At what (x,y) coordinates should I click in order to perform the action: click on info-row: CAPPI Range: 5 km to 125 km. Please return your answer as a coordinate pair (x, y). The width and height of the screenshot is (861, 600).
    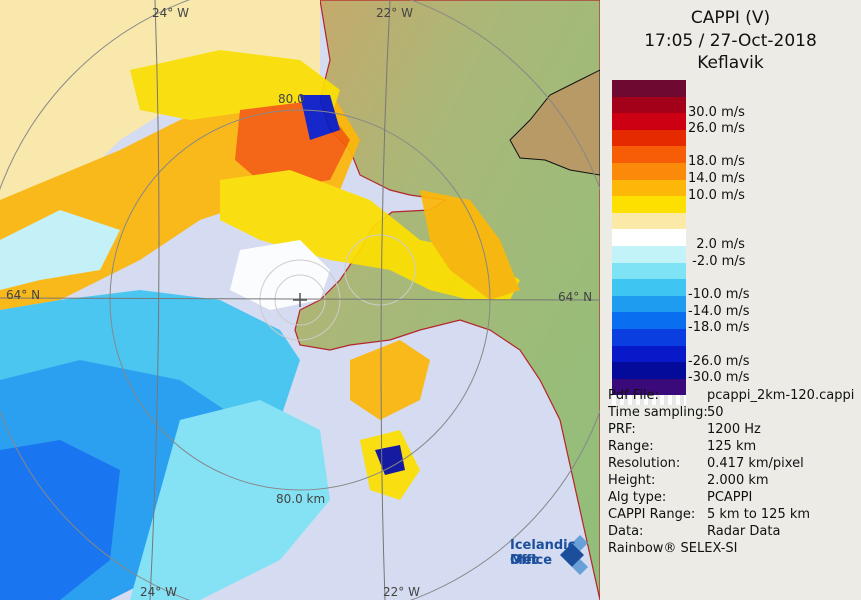
    Looking at the image, I should click on (733, 515).